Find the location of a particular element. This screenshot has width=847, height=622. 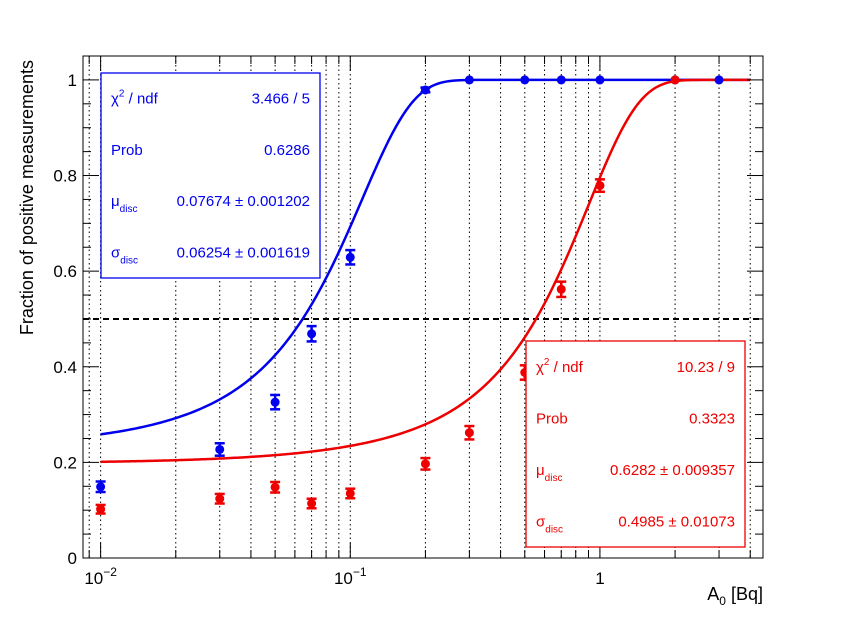

y-tick-label: 0 is located at coordinates (72, 558).